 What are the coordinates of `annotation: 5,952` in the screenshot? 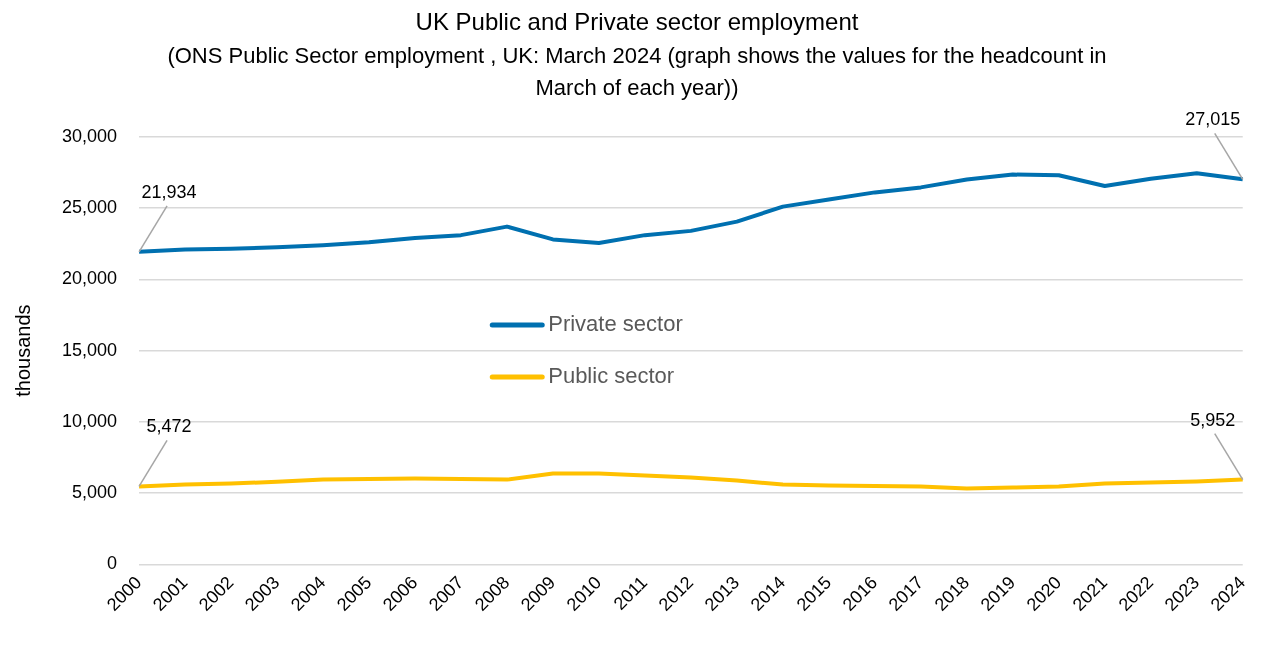 It's located at (1213, 419).